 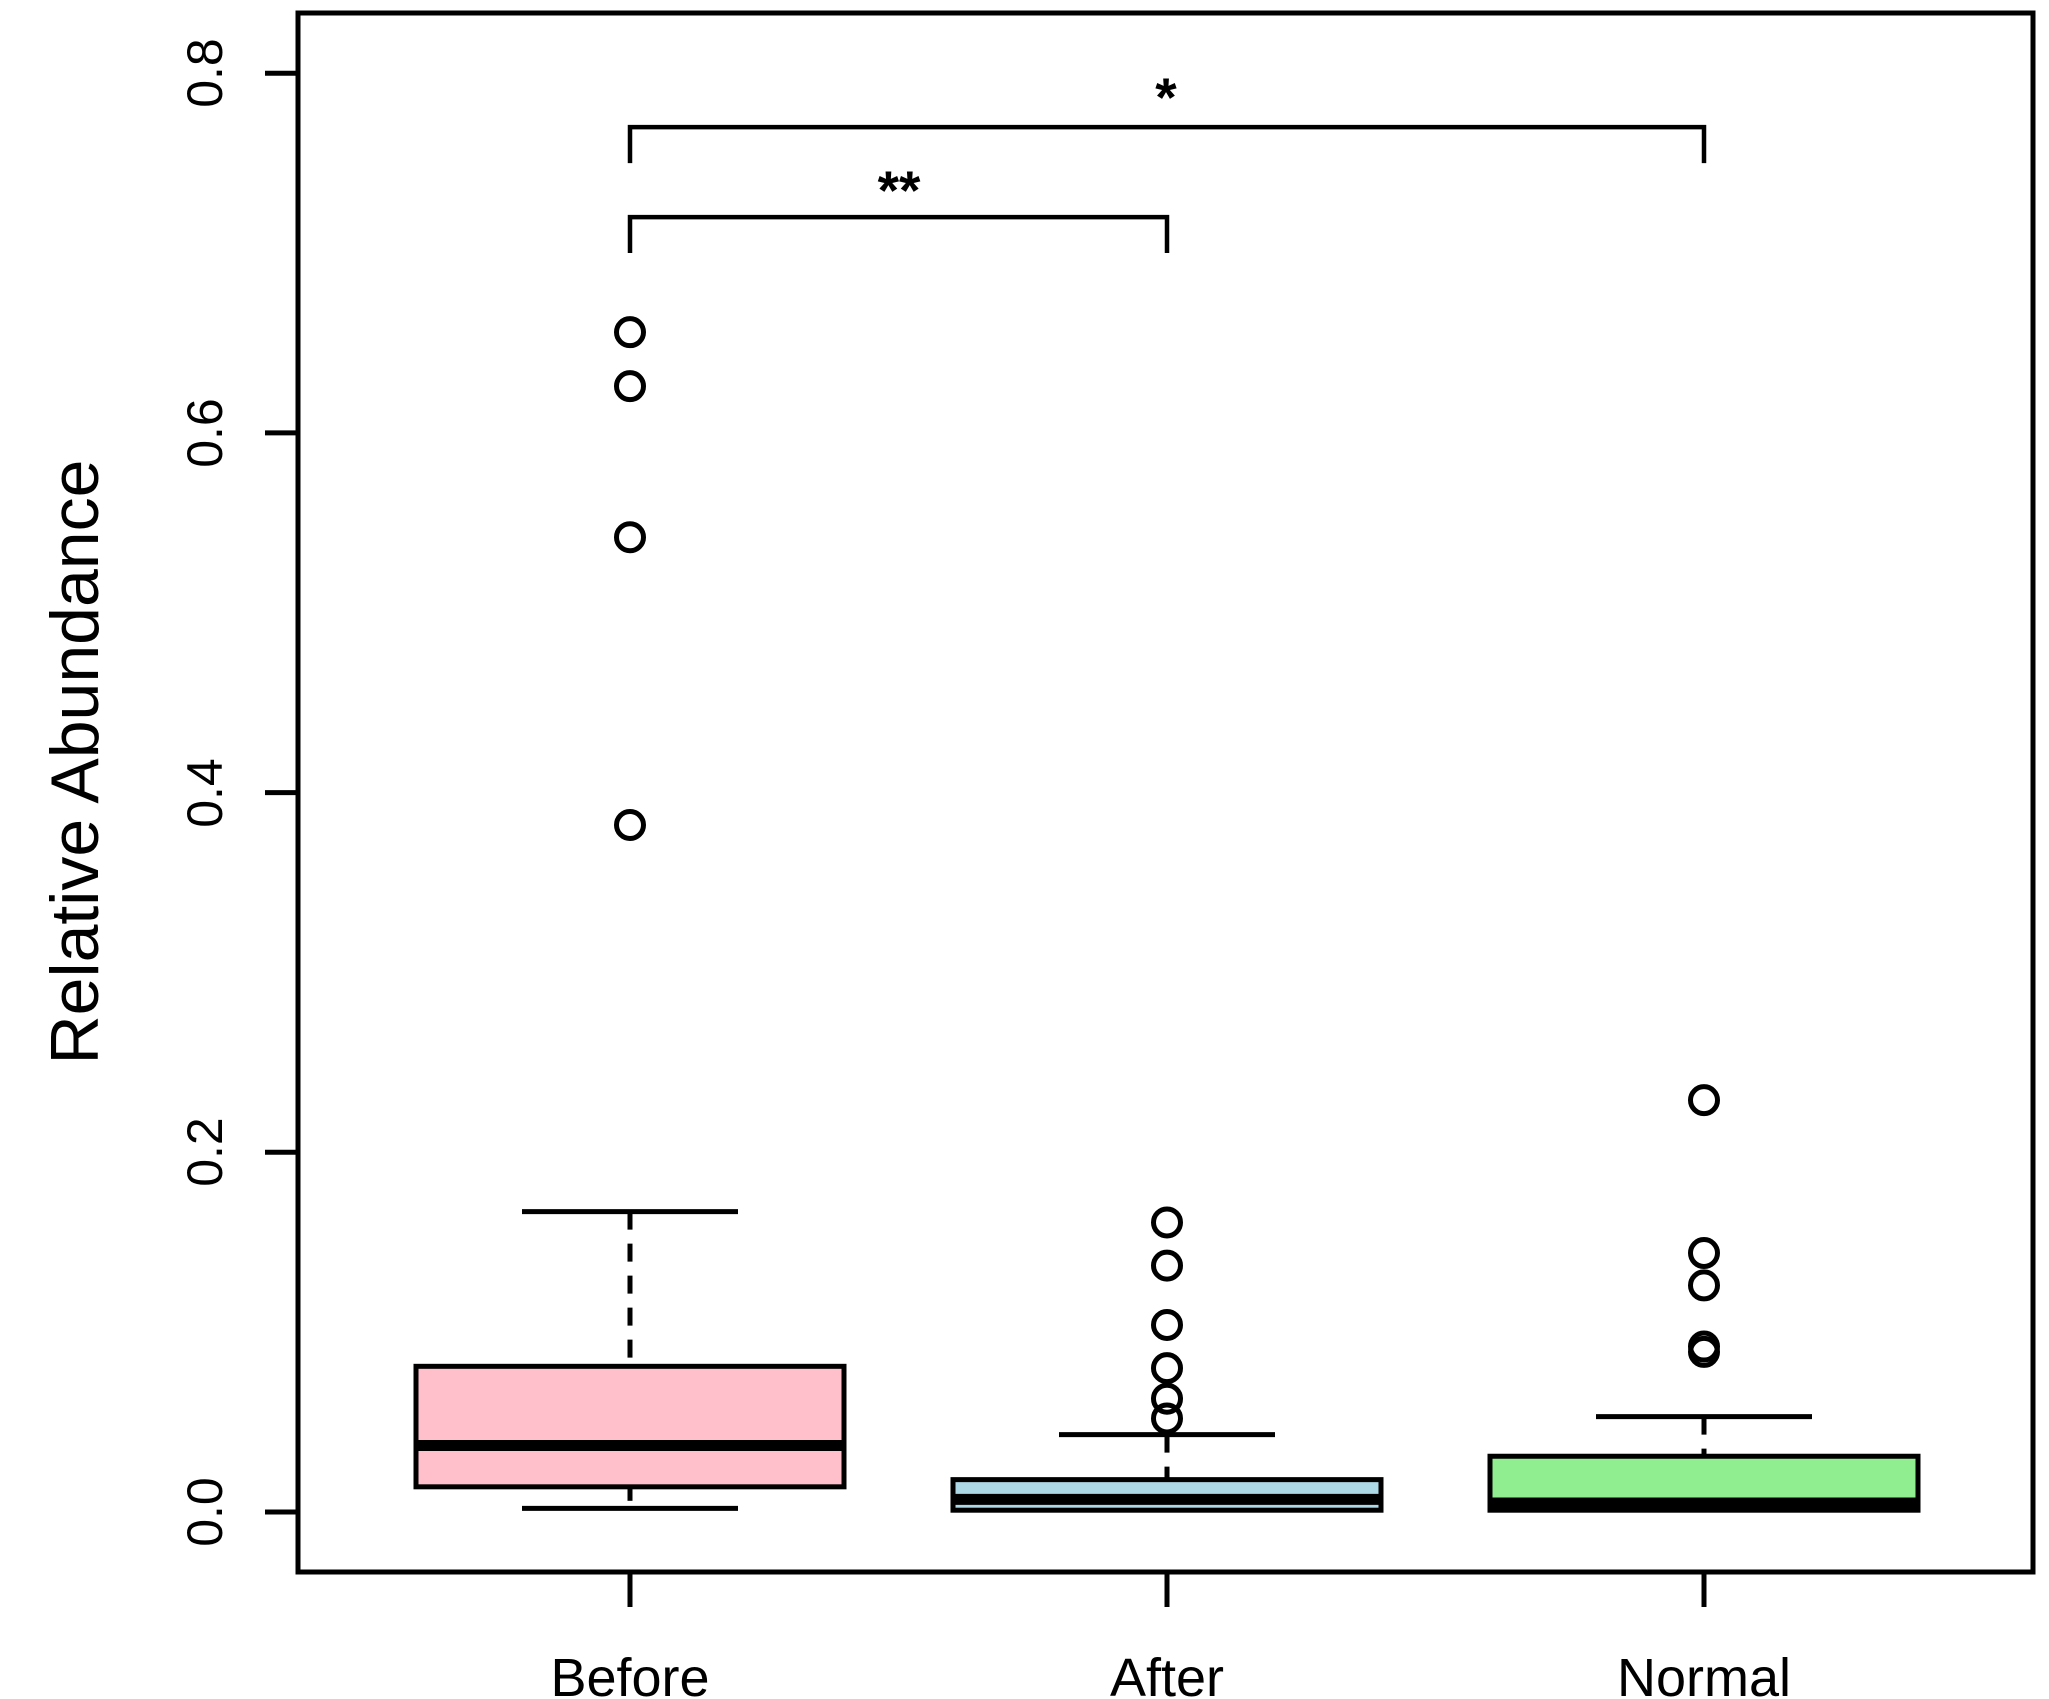 I want to click on bracket-before-normal, so click(x=1167, y=144).